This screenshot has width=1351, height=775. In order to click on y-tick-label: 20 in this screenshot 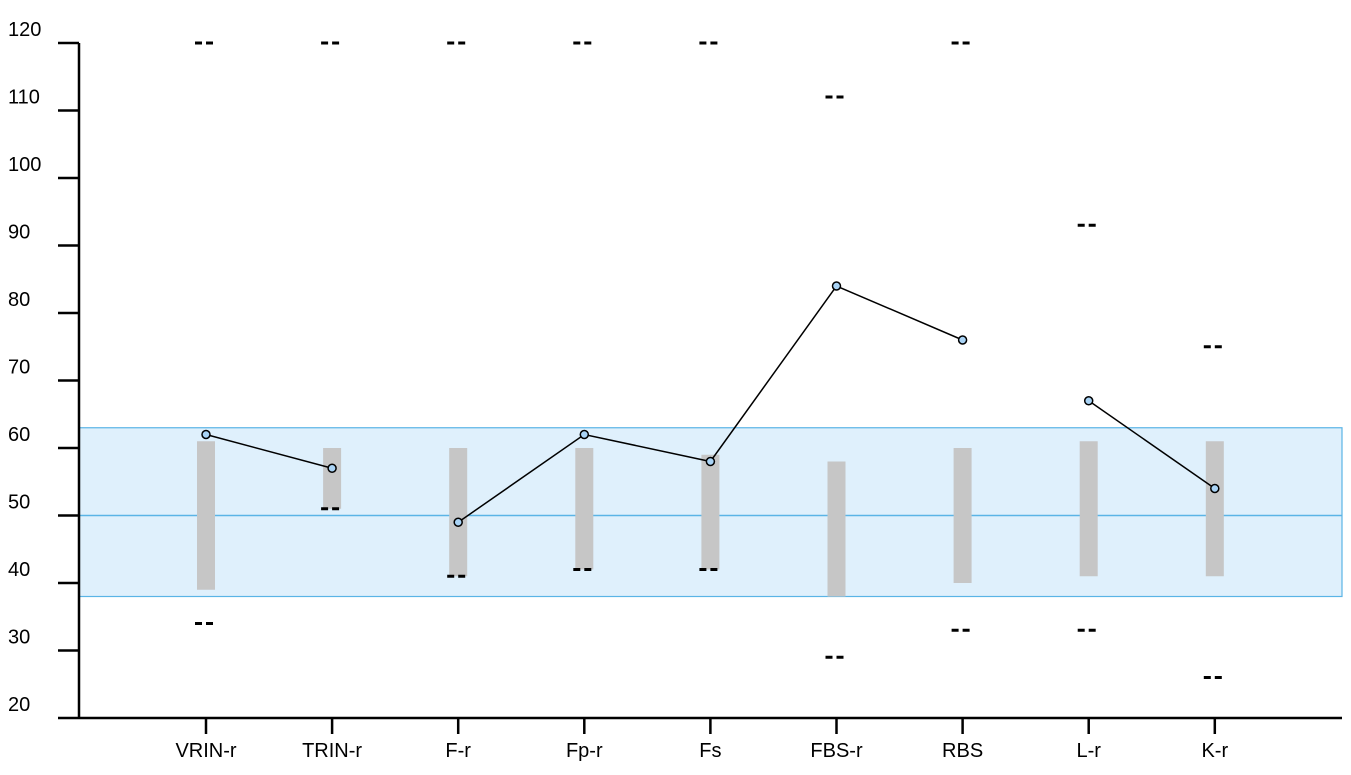, I will do `click(19, 705)`.